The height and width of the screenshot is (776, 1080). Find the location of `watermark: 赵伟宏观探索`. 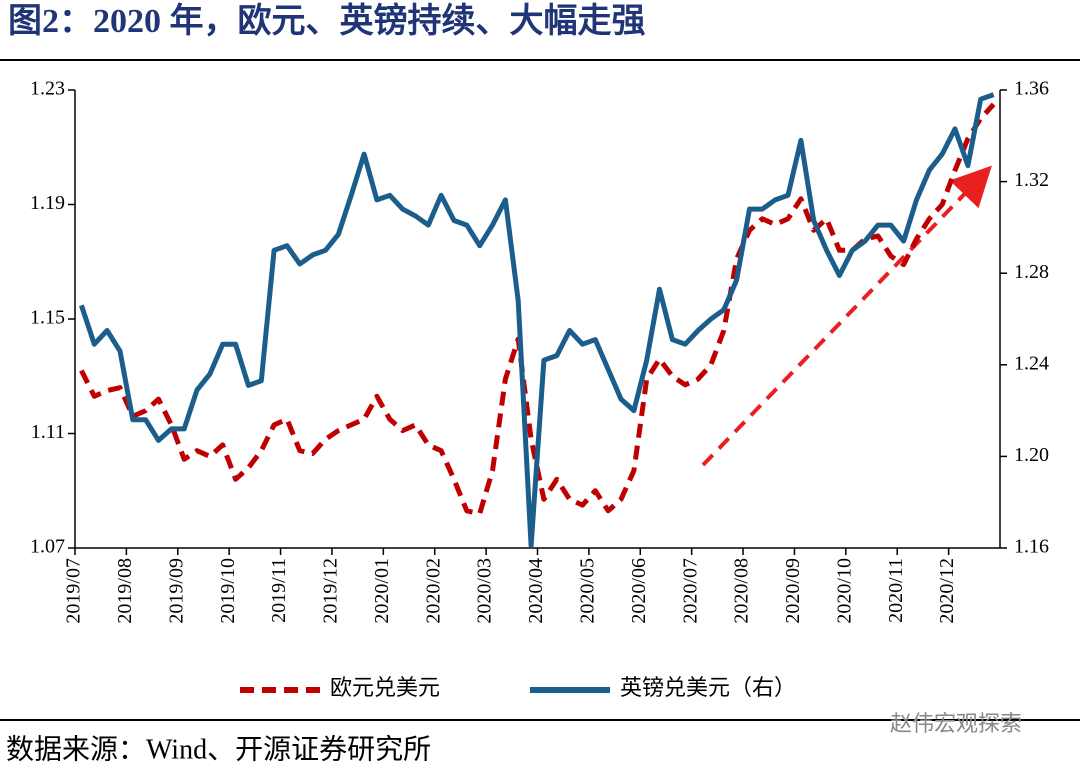

watermark: 赵伟宏观探索 is located at coordinates (956, 723).